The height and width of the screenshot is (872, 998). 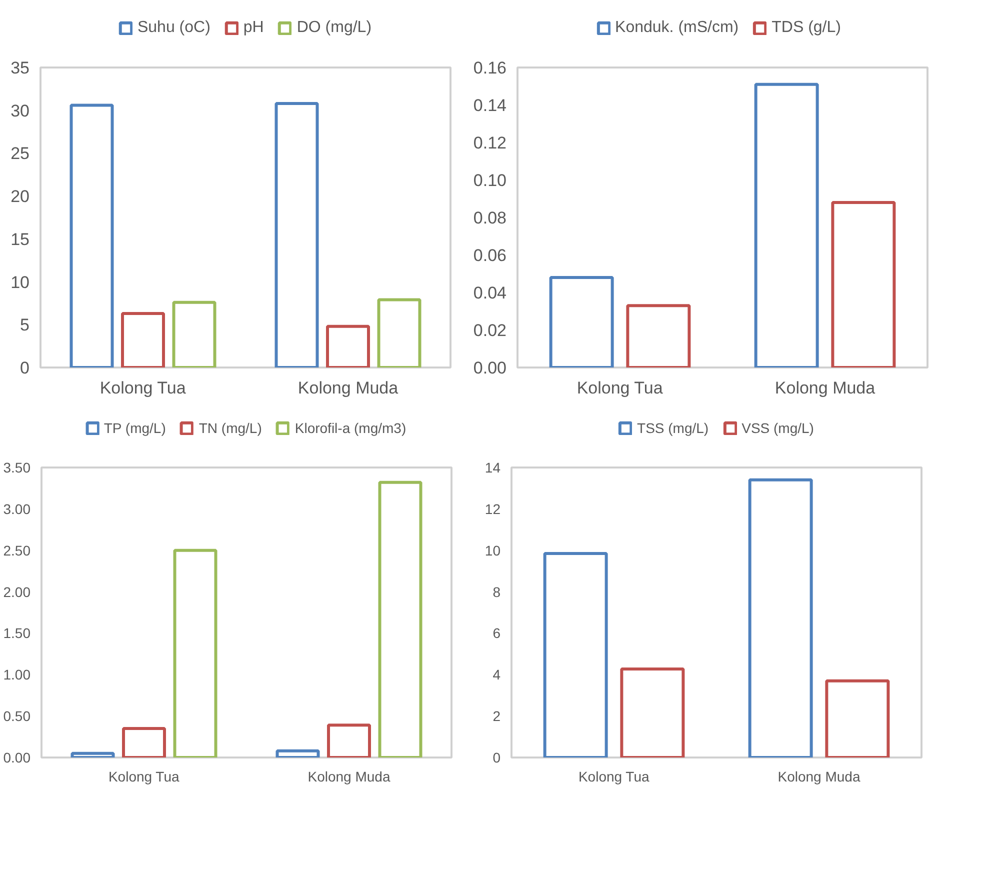 What do you see at coordinates (253, 27) in the screenshot?
I see `legend-label: pH` at bounding box center [253, 27].